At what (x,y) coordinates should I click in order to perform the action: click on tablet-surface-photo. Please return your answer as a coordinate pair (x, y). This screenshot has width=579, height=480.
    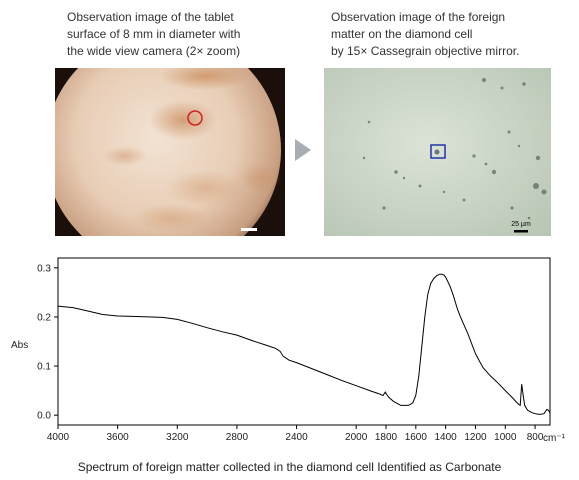
    Looking at the image, I should click on (170, 152).